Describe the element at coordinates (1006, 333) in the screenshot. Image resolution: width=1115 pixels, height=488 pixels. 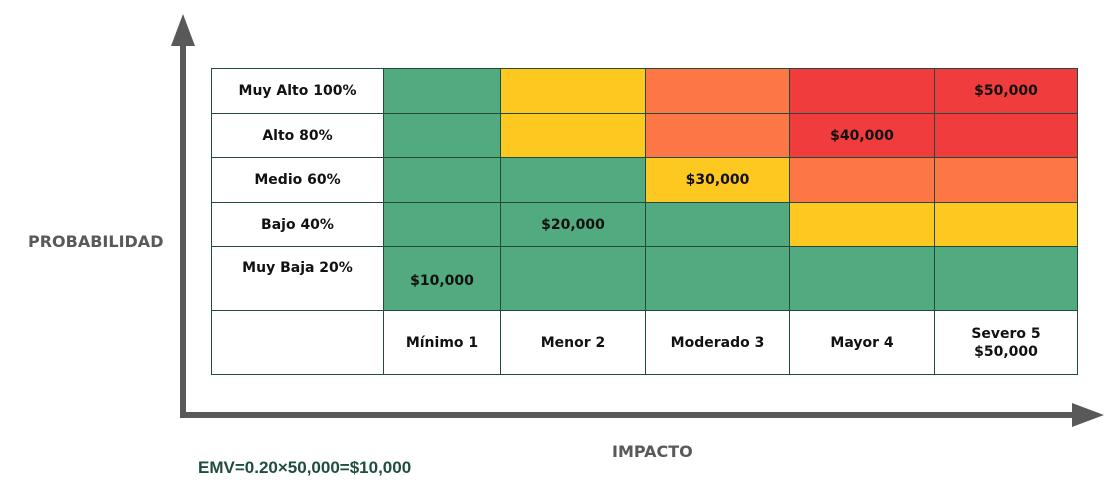
I see `impact-label-text: Severo 5` at that location.